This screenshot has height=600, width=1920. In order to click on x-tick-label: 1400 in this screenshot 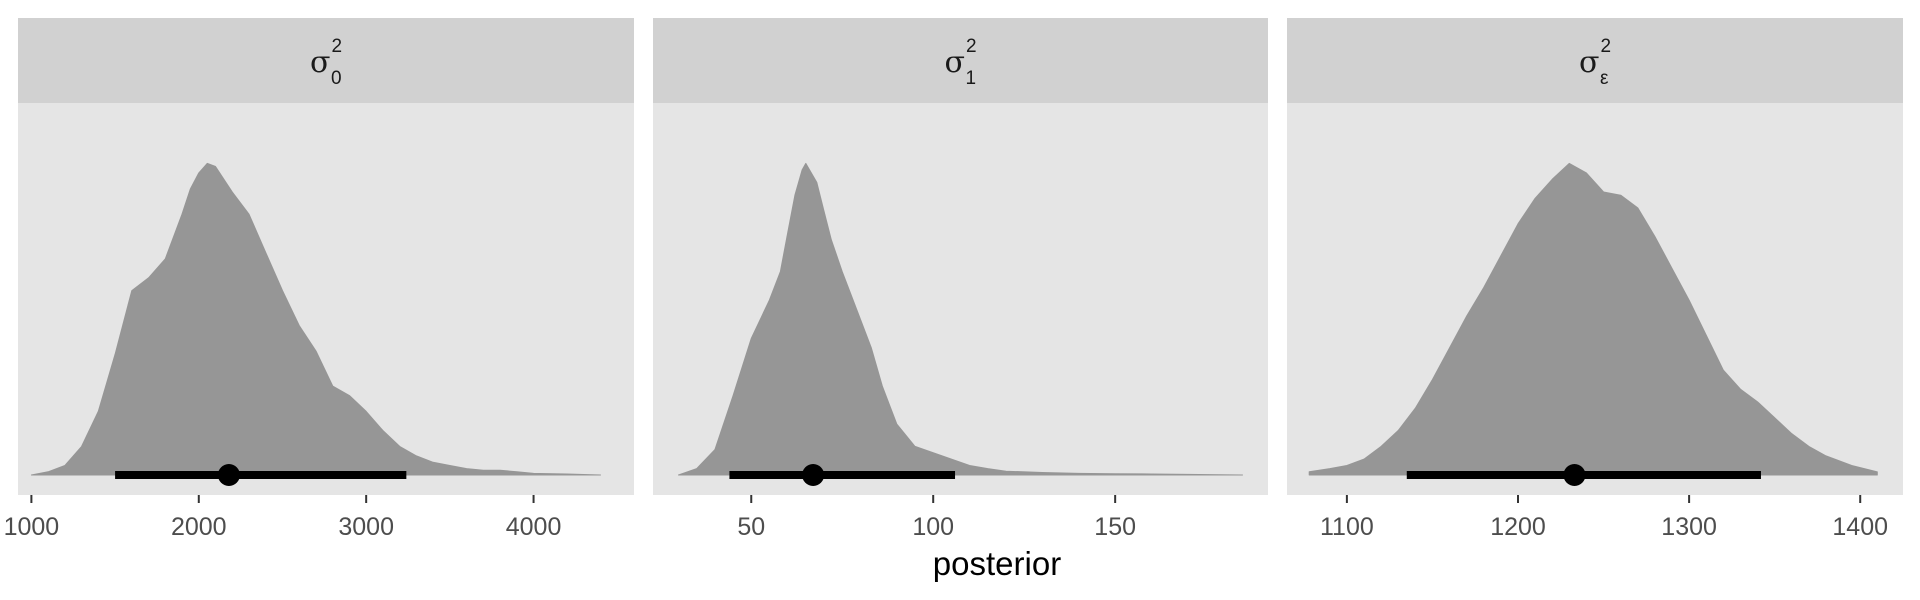, I will do `click(1860, 527)`.